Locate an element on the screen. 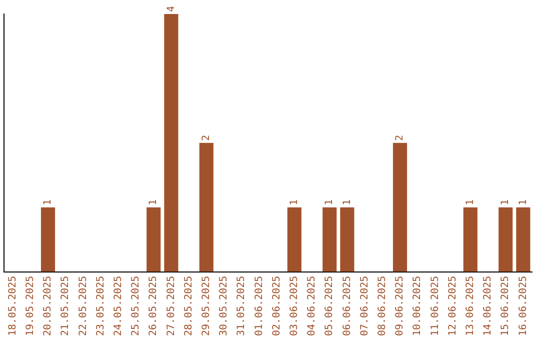 The height and width of the screenshot is (340, 540). x-tick-label: 13.06.2025 is located at coordinates (470, 306).